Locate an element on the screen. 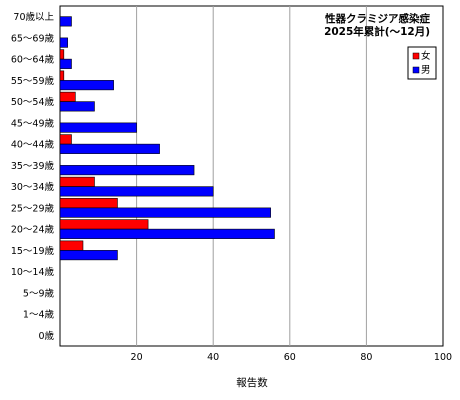 The width and height of the screenshot is (460, 400). x-tick-labels: 20 40 60 80 100 is located at coordinates (292, 357).